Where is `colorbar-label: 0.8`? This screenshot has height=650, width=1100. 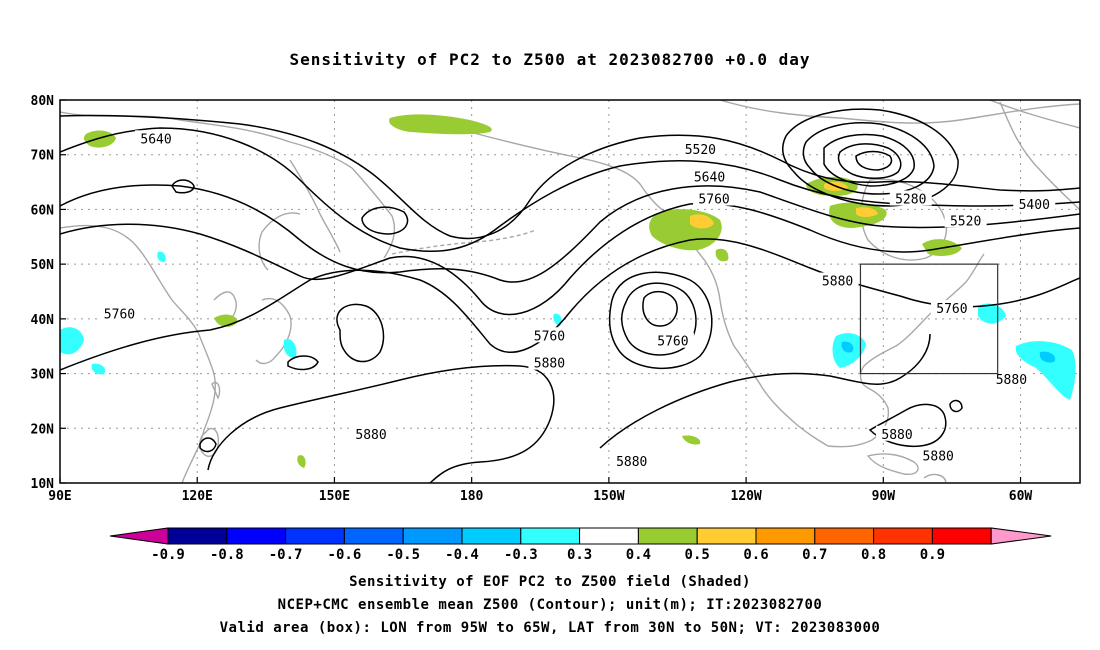 colorbar-label: 0.8 is located at coordinates (873, 555).